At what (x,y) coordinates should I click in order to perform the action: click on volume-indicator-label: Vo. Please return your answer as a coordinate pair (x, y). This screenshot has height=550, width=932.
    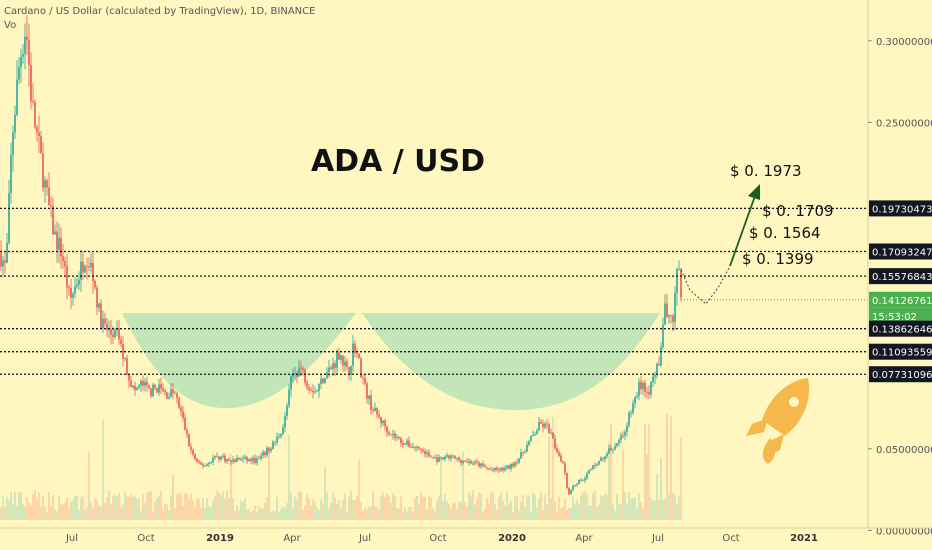
    Looking at the image, I should click on (10, 25).